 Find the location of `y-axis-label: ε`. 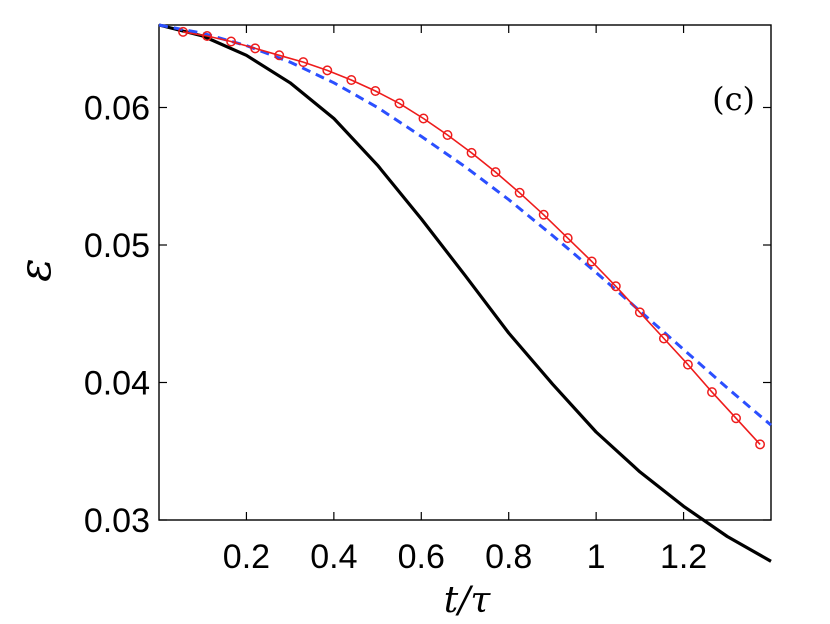

y-axis-label: ε is located at coordinates (35, 270).